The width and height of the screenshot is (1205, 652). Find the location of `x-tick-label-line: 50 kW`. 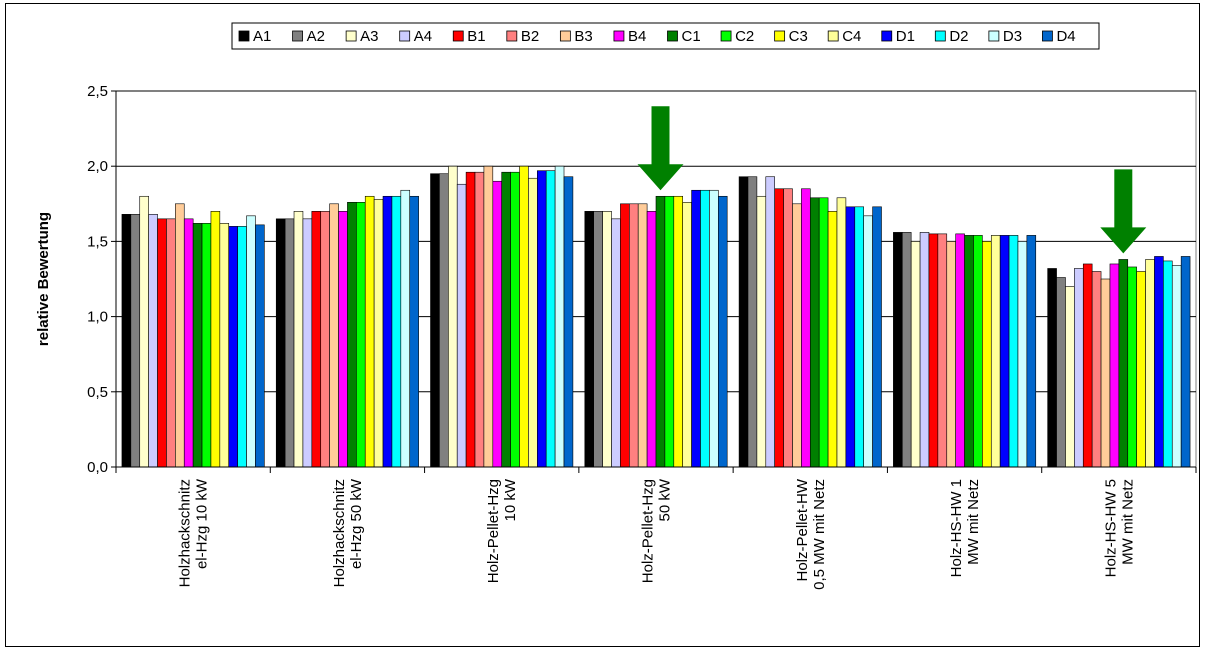

x-tick-label-line: 50 kW is located at coordinates (665, 499).